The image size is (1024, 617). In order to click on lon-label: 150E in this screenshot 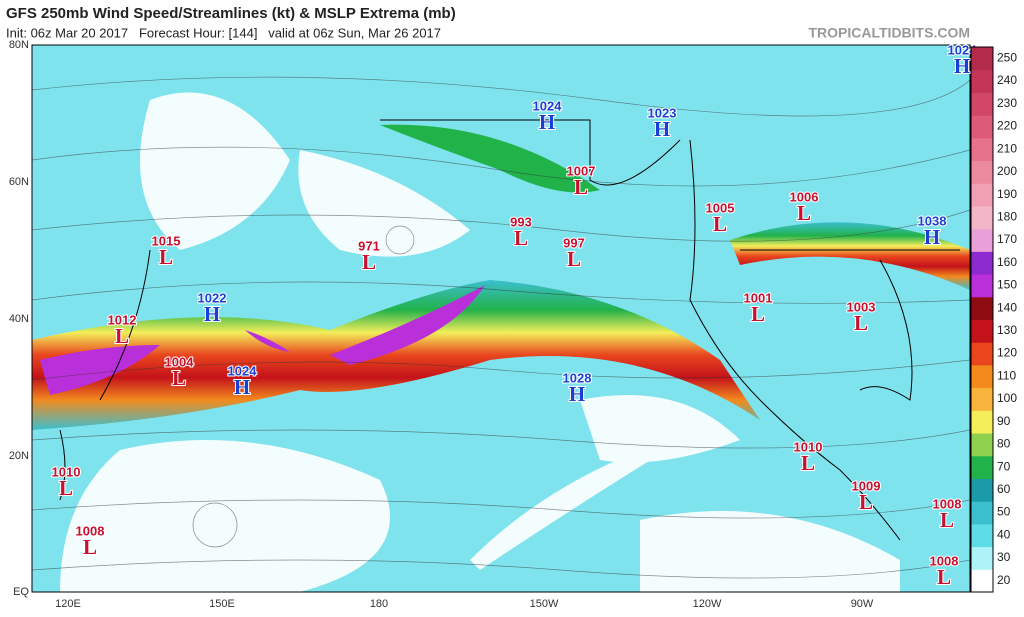, I will do `click(222, 604)`.